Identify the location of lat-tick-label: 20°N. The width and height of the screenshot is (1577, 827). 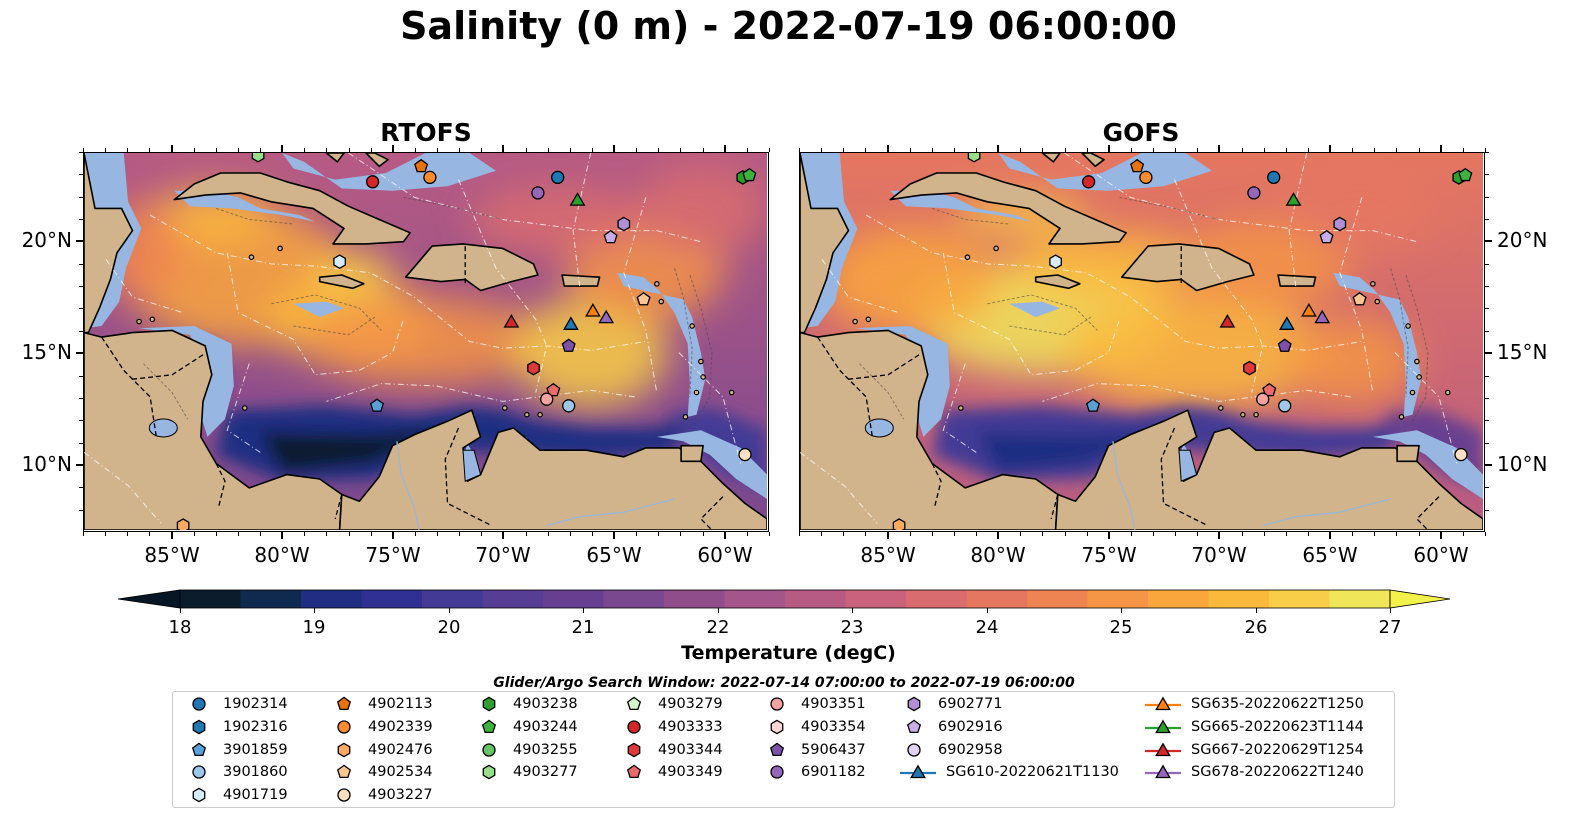
(46, 240).